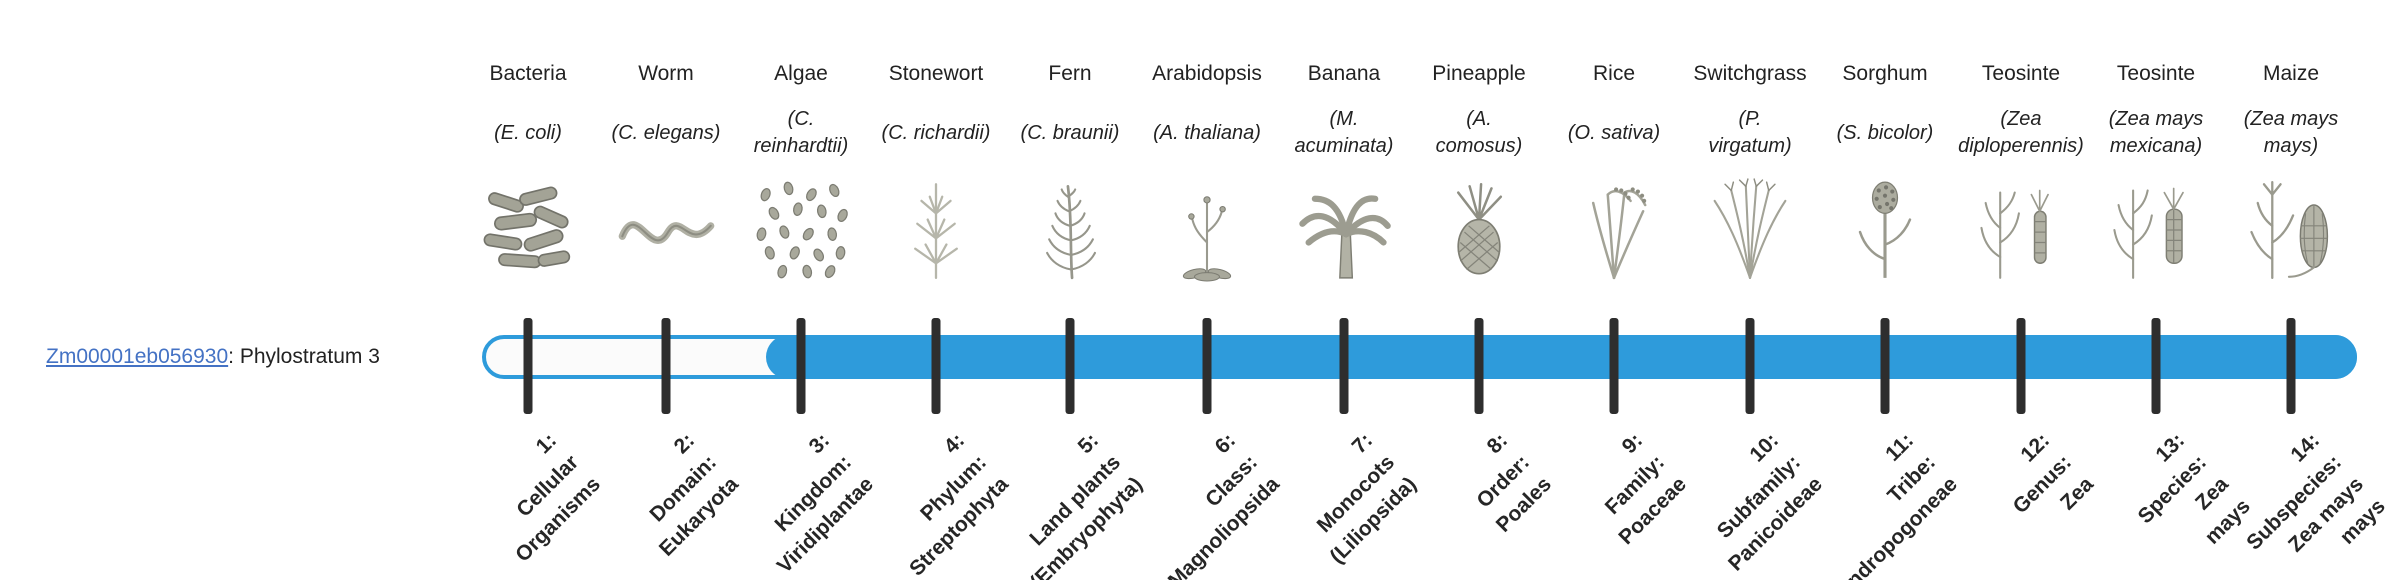 This screenshot has width=2400, height=580. Describe the element at coordinates (1479, 132) in the screenshot. I see `organism-scientific-name: (A. comosus)` at that location.